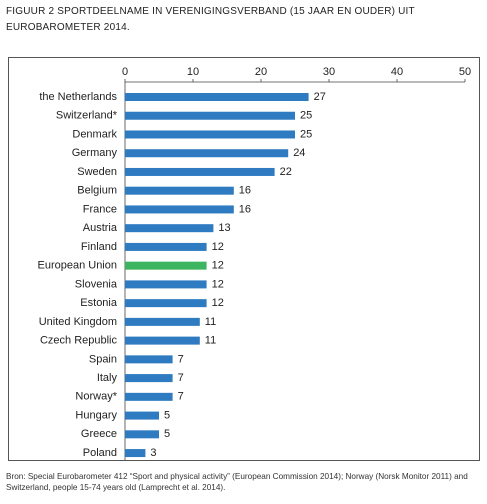 The height and width of the screenshot is (504, 487). Describe the element at coordinates (99, 247) in the screenshot. I see `y-tick-label: Finland` at that location.